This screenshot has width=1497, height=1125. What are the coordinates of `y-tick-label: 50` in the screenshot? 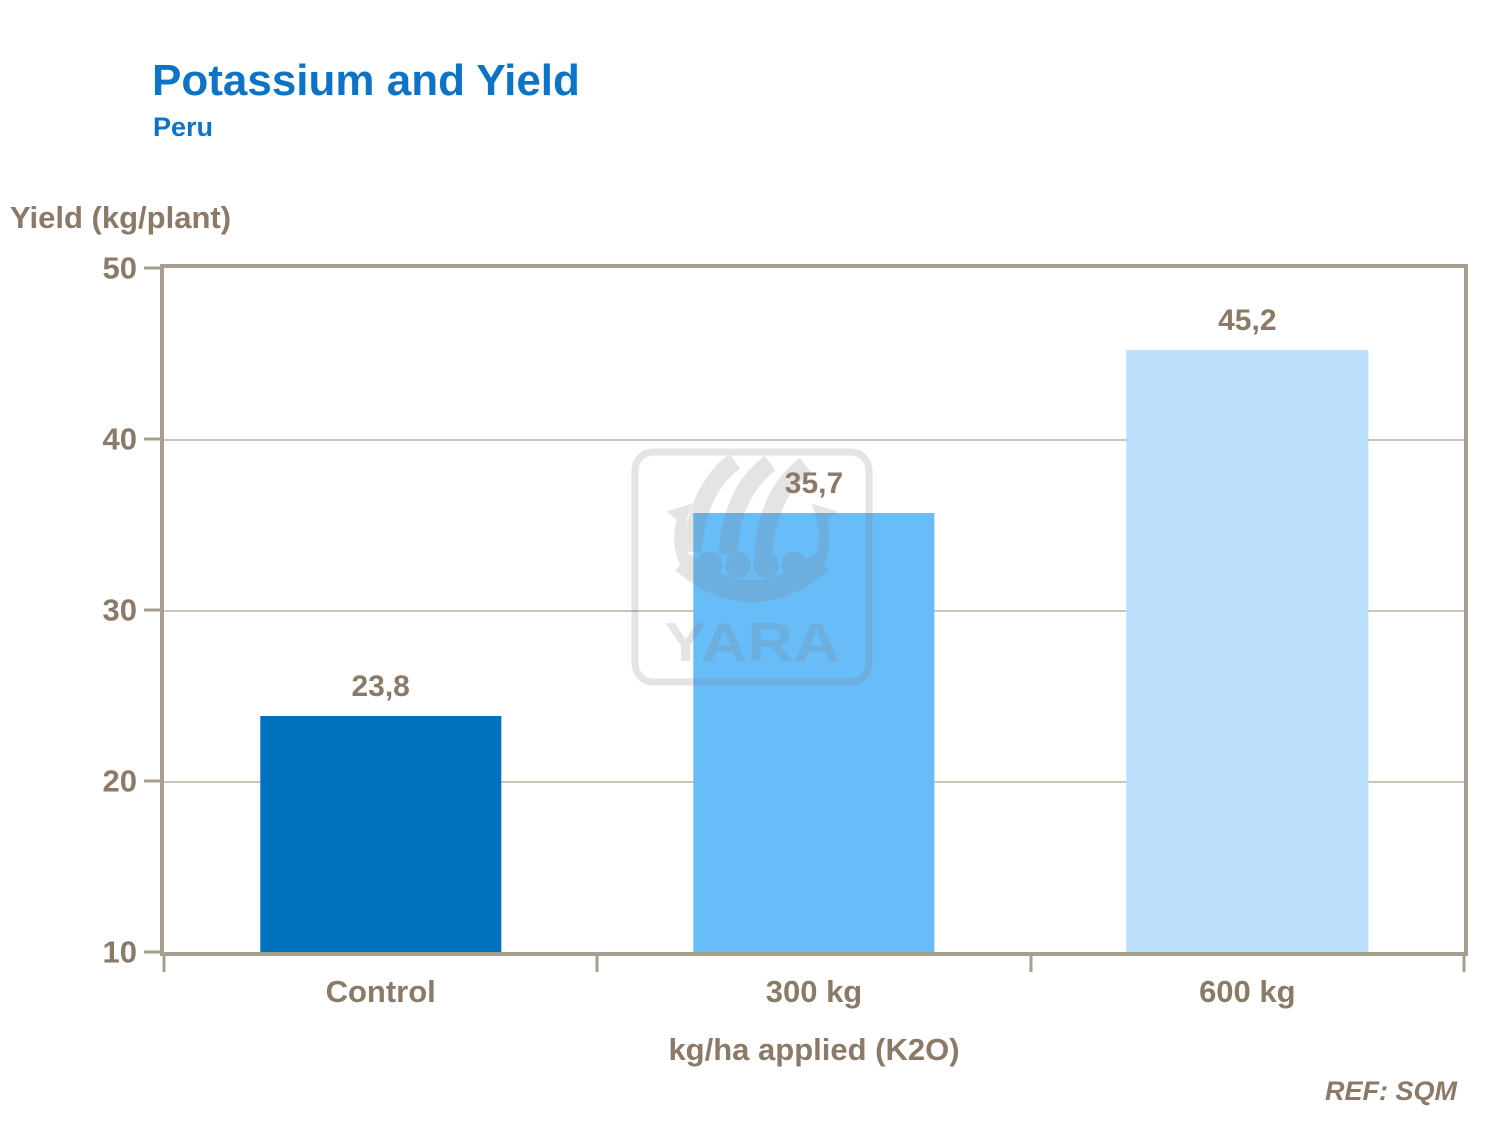 It's located at (119, 268).